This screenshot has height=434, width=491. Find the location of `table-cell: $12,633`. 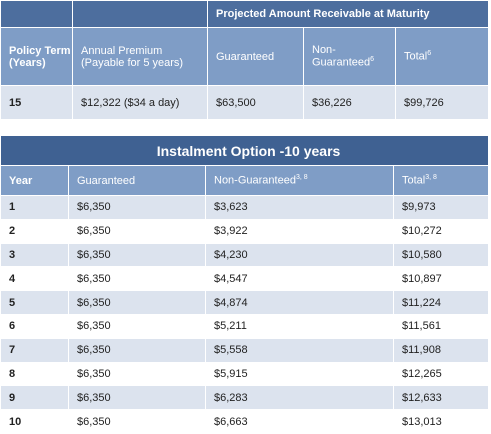

table-cell: $12,633 is located at coordinates (441, 398).